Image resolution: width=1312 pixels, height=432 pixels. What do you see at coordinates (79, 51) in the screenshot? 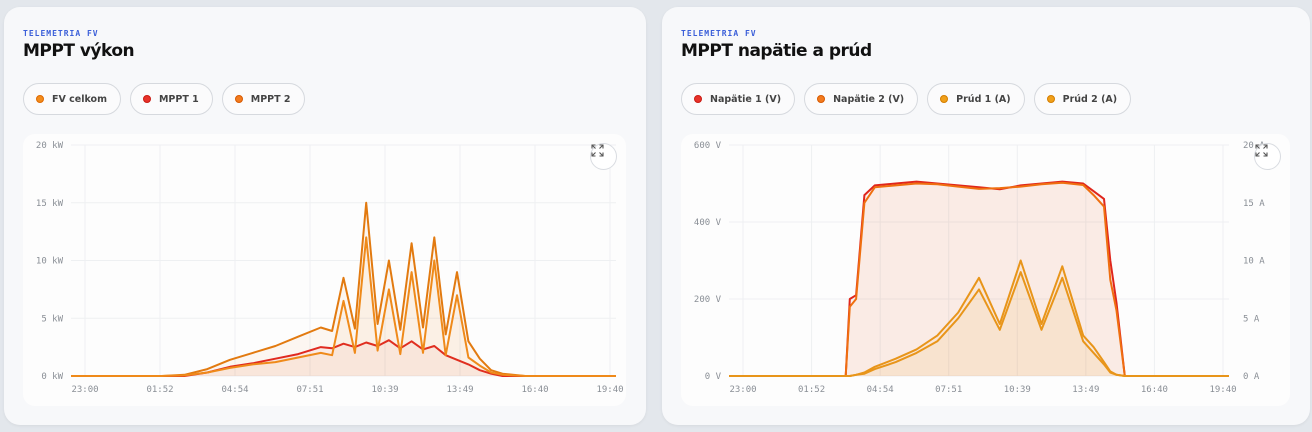
I see `card-title: MPPT výkon` at bounding box center [79, 51].